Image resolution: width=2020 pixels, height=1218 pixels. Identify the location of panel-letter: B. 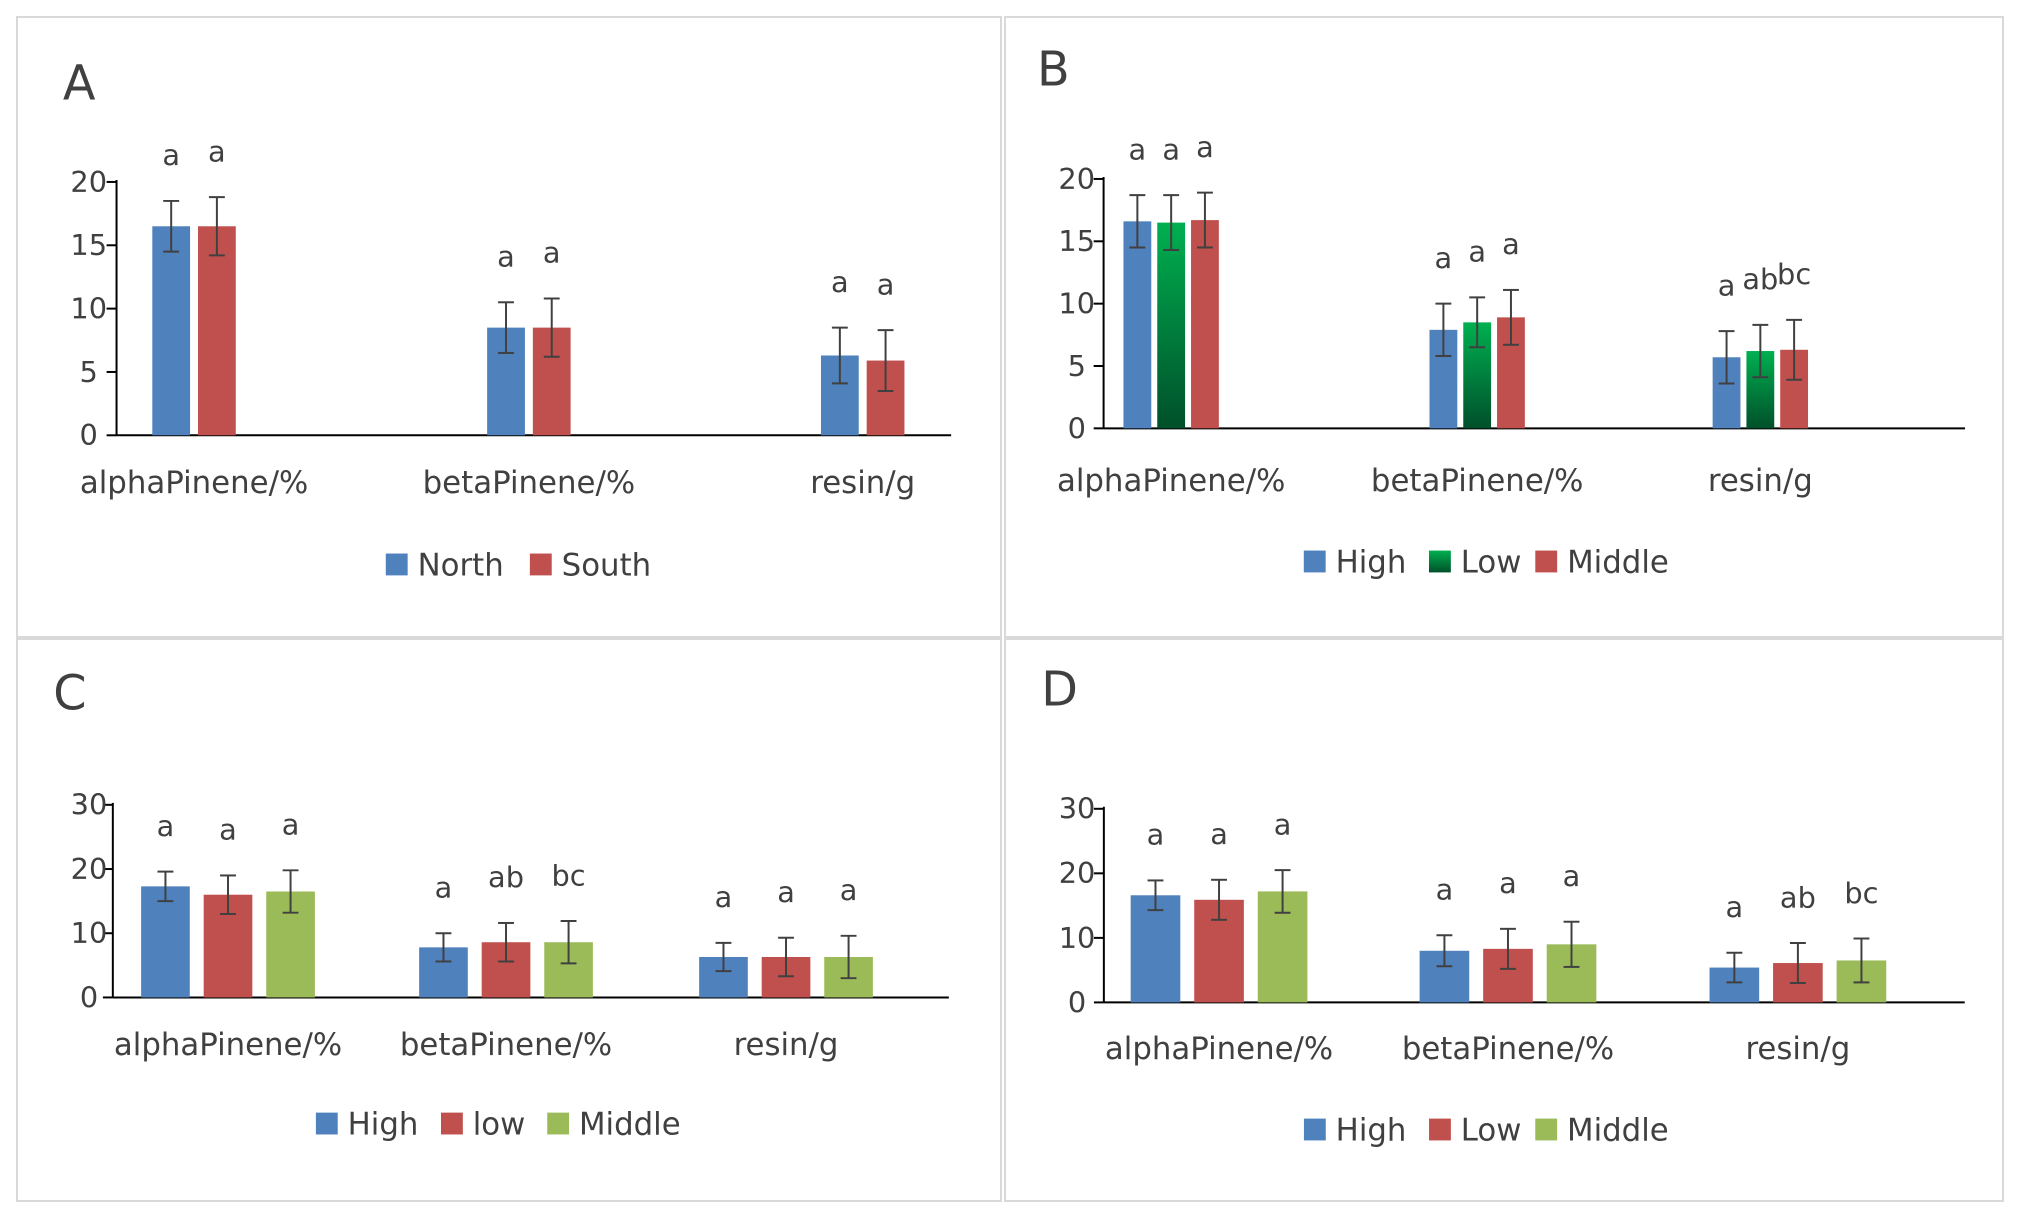
(1053, 70).